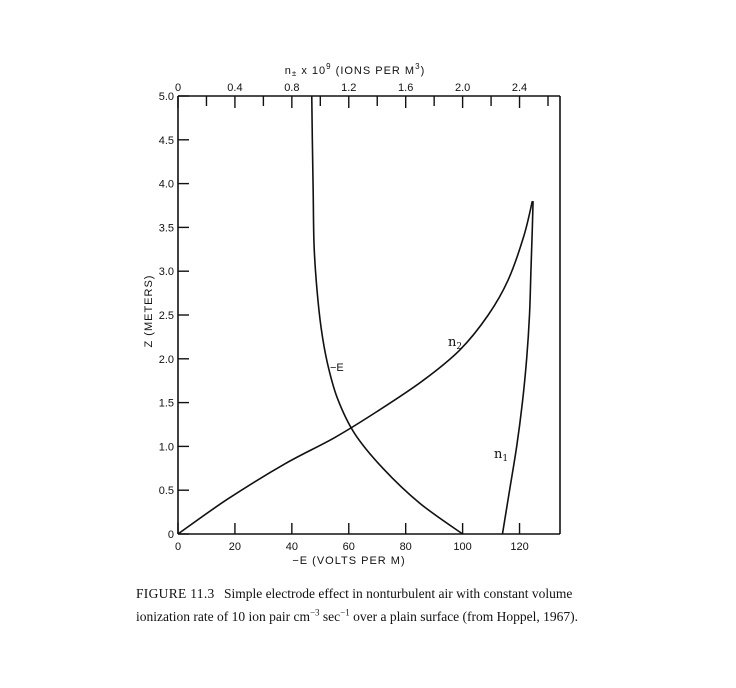 This screenshot has height=688, width=736. Describe the element at coordinates (519, 88) in the screenshot. I see `x2-tick-label: 2.4` at that location.